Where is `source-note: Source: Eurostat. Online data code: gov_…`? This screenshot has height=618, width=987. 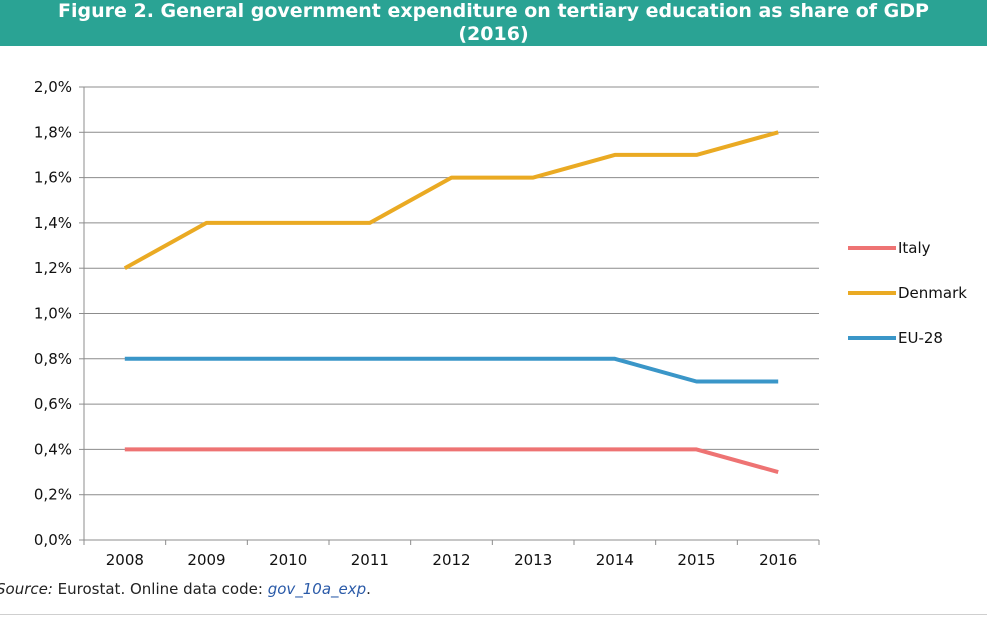 source-note: Source: Eurostat. Online data code: gov_… is located at coordinates (185, 589).